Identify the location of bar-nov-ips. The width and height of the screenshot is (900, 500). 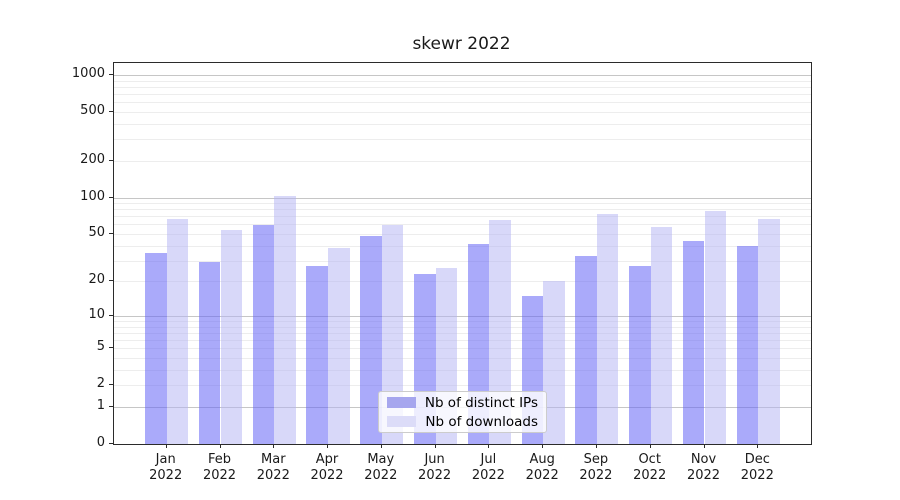
(693, 342).